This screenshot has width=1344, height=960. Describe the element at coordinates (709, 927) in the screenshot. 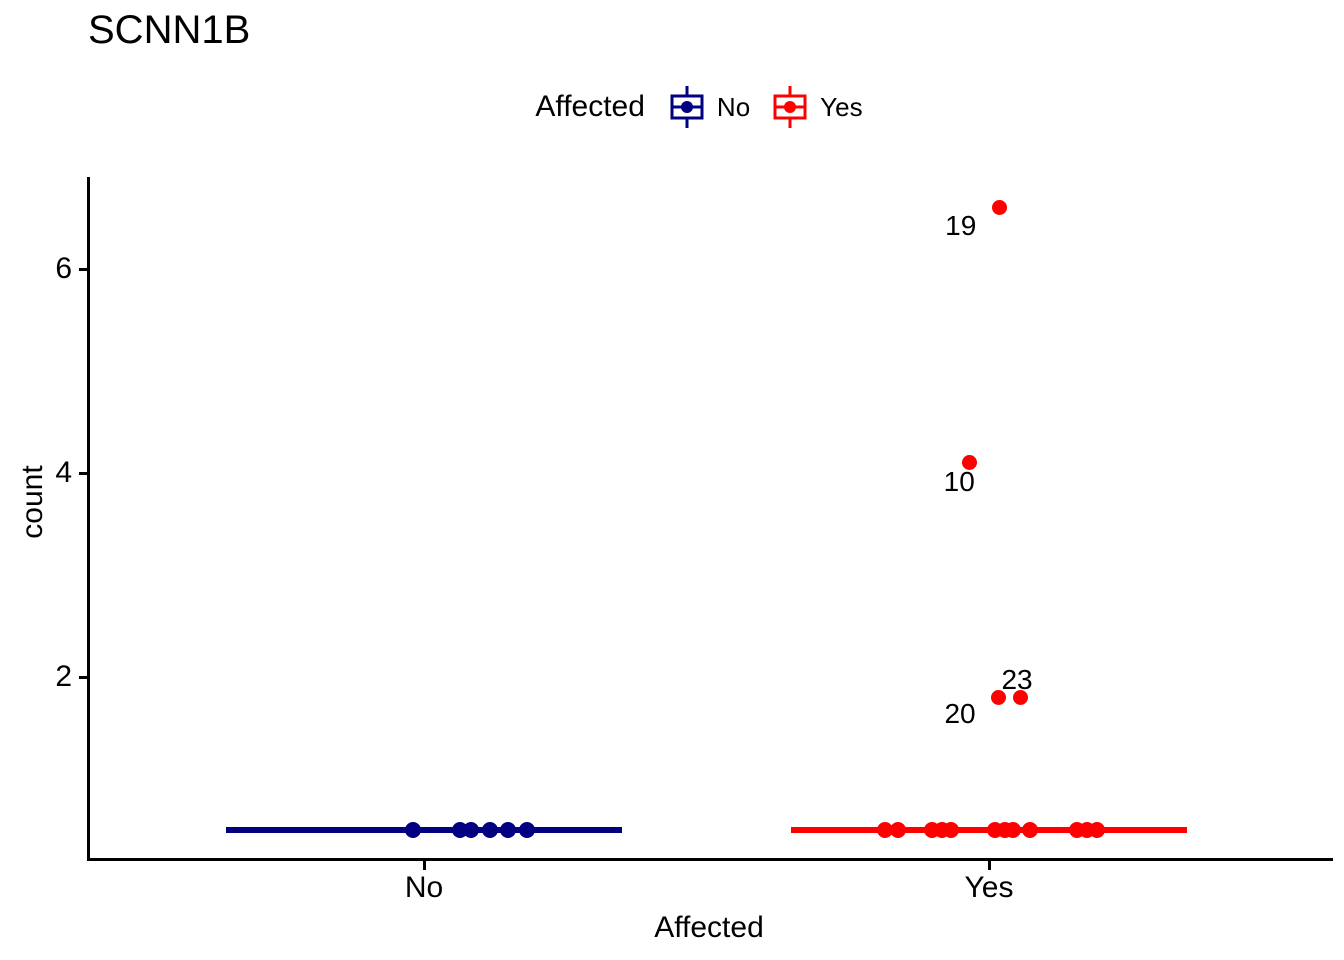

I see `x-axis-title: Affected` at that location.